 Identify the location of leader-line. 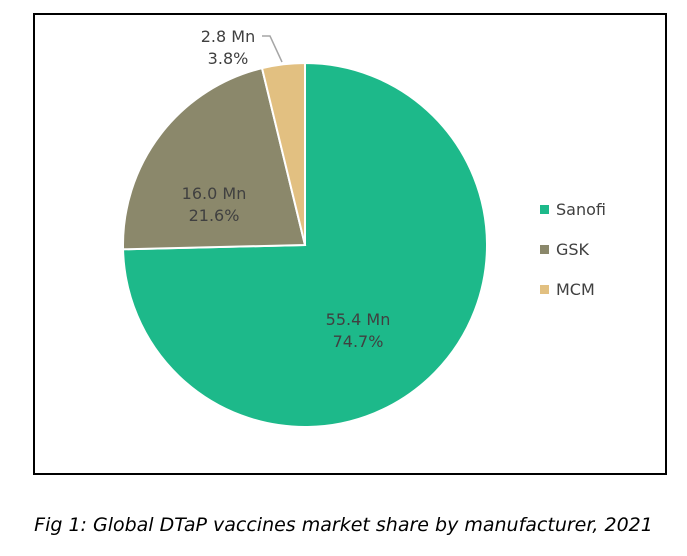
(272, 49).